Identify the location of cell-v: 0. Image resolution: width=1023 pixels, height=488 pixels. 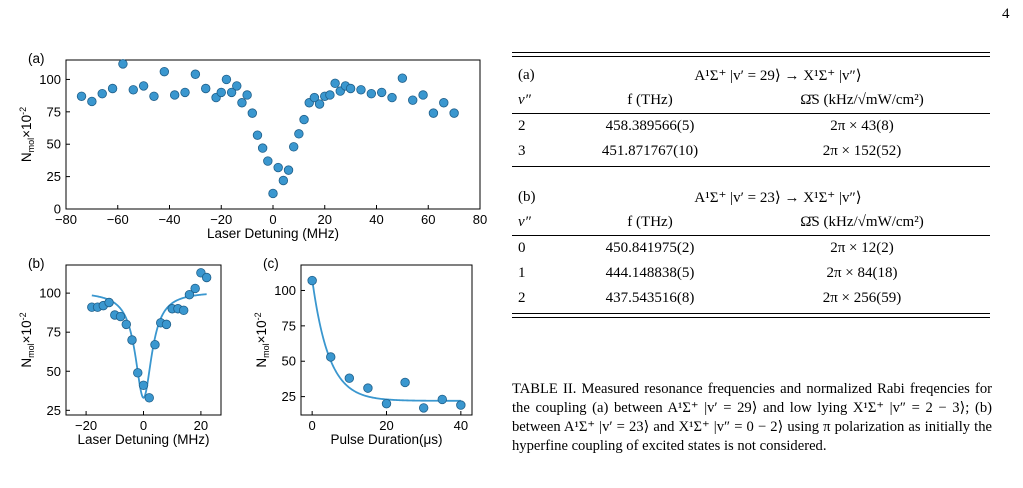
(522, 248).